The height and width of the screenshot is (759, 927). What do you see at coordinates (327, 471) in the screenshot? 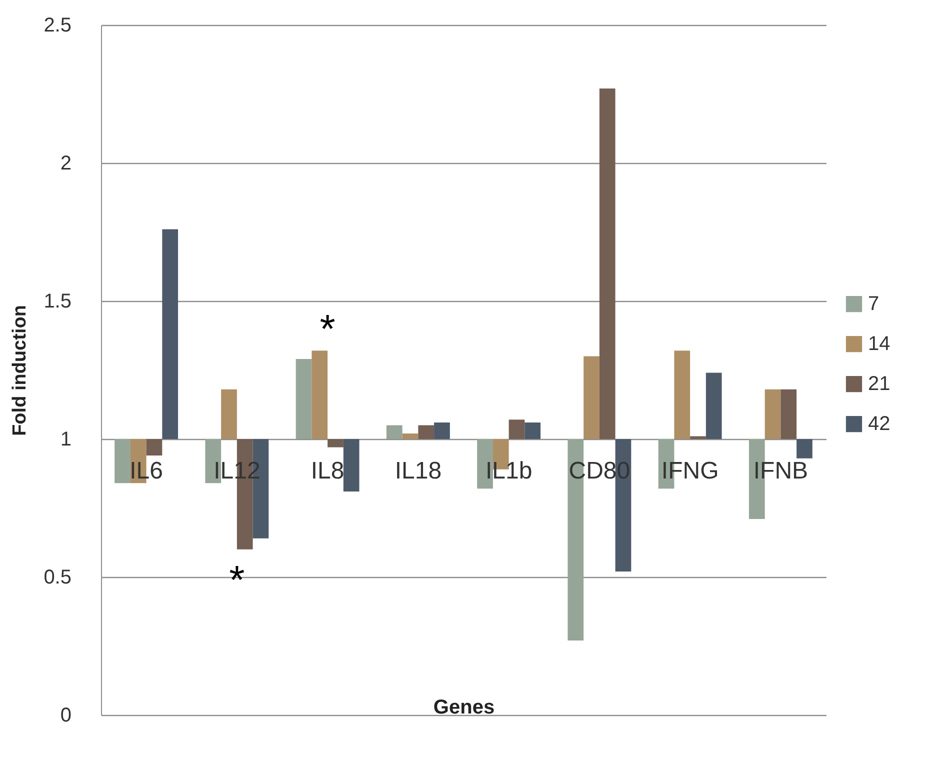
I see `x-tick-label: IL8` at bounding box center [327, 471].